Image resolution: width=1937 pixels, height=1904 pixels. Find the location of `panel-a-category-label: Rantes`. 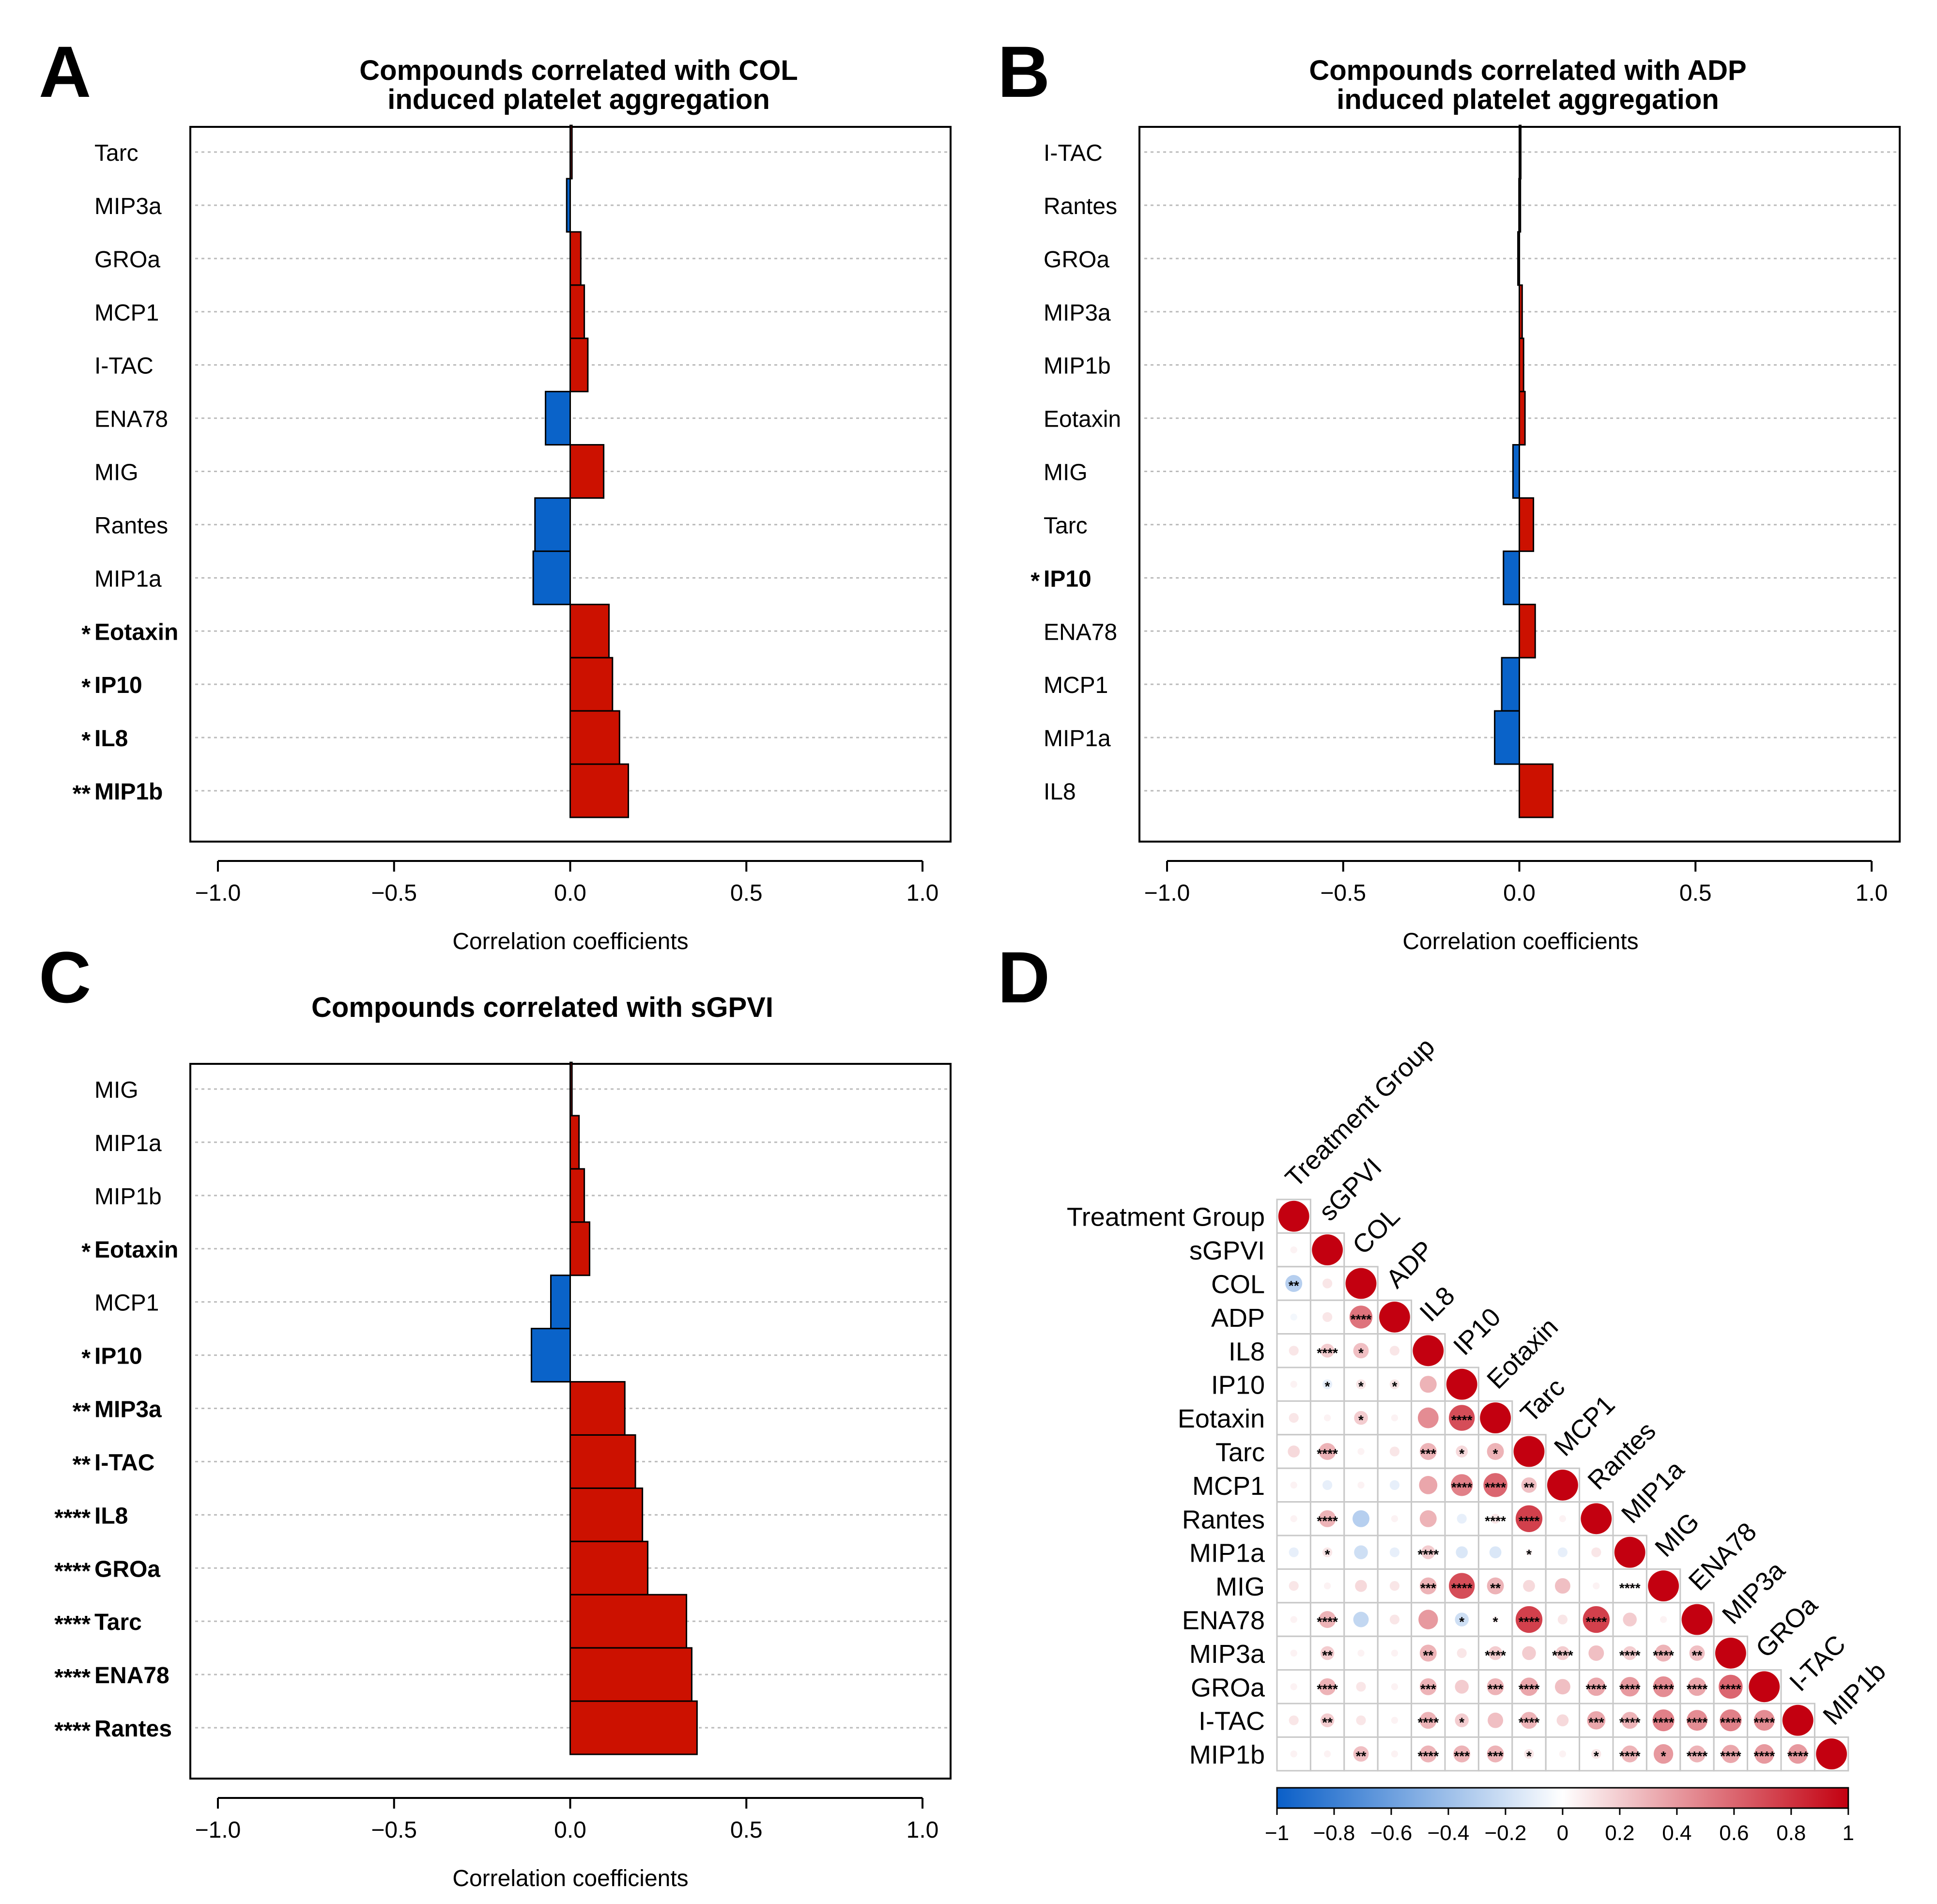

panel-a-category-label: Rantes is located at coordinates (131, 525).